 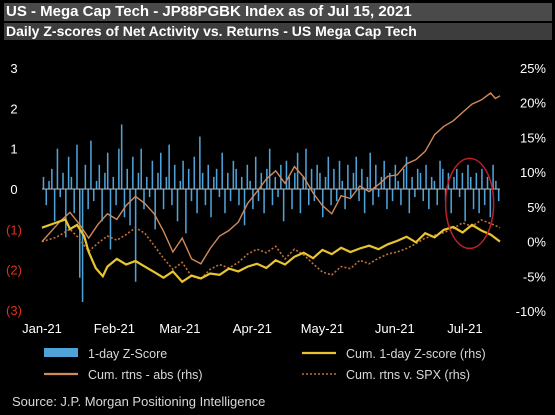 I want to click on x-tick-label: Jul-21, so click(x=464, y=328).